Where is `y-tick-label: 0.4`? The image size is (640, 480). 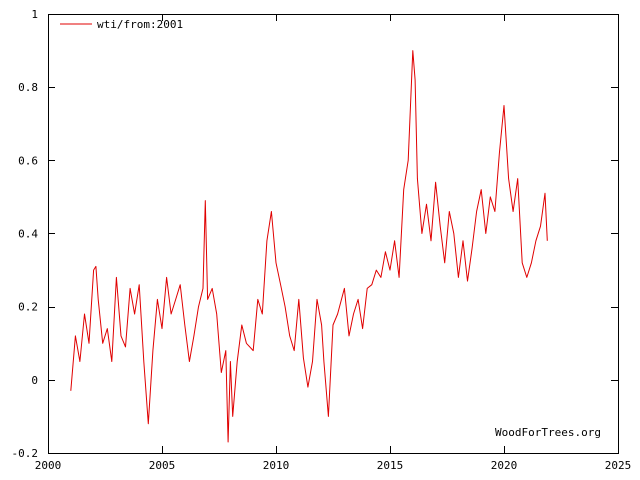
y-tick-label: 0.4 is located at coordinates (28, 234).